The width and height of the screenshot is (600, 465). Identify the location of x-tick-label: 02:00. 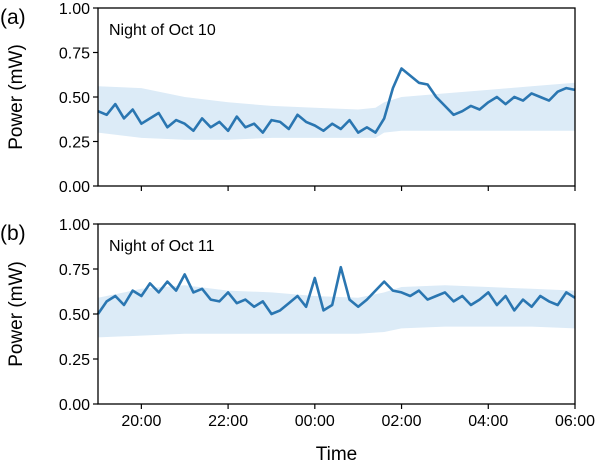
(402, 421).